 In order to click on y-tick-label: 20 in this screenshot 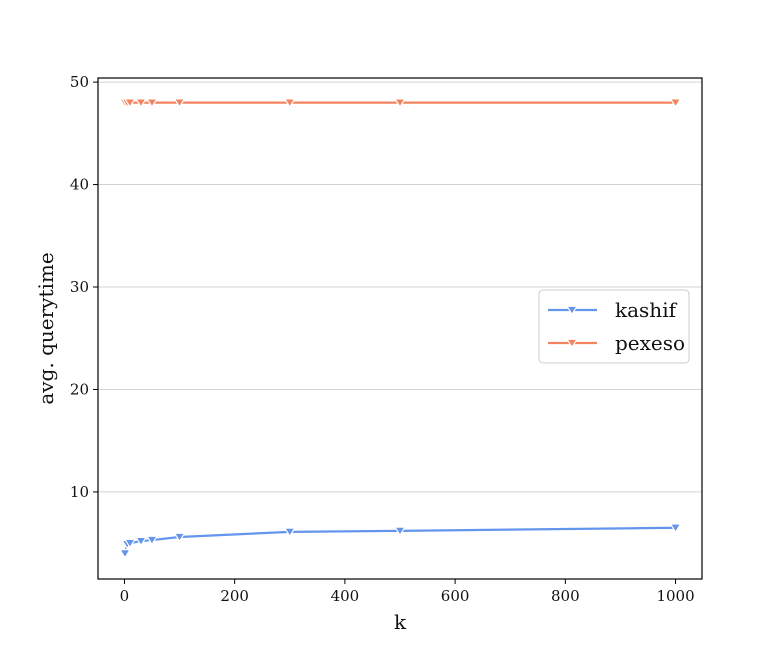, I will do `click(79, 389)`.